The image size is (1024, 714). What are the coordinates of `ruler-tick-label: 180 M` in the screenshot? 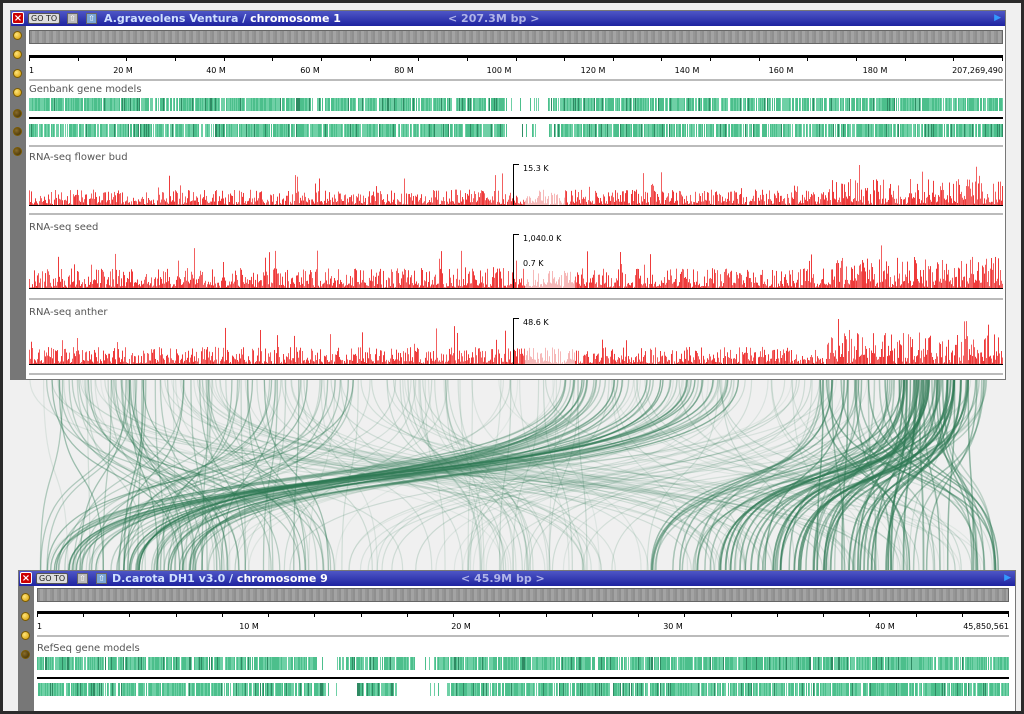 It's located at (875, 70).